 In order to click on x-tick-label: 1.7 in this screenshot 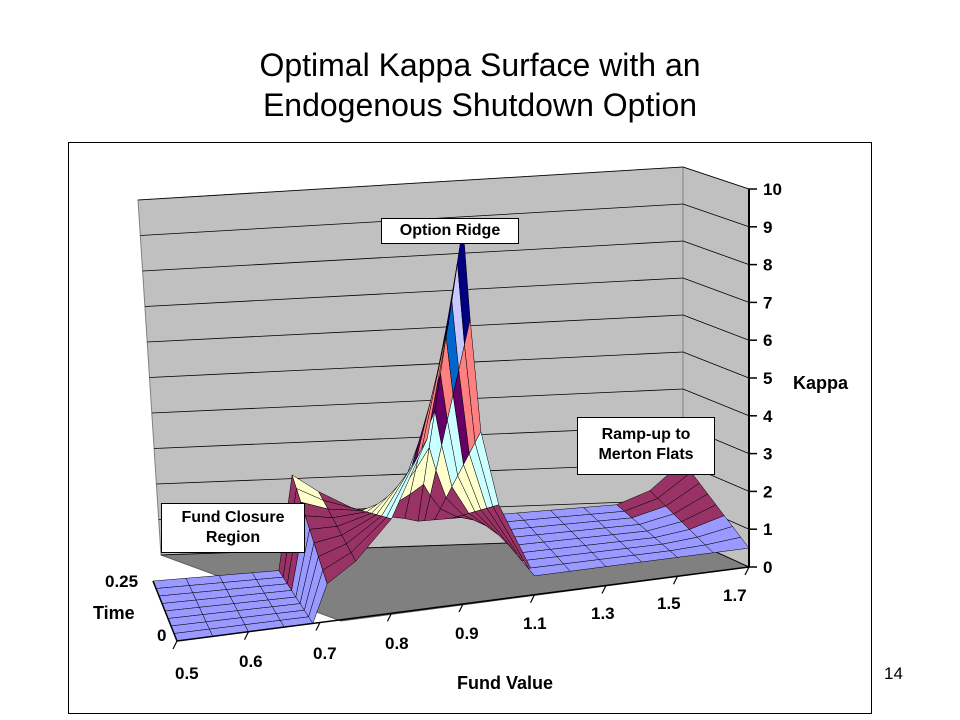, I will do `click(735, 595)`.